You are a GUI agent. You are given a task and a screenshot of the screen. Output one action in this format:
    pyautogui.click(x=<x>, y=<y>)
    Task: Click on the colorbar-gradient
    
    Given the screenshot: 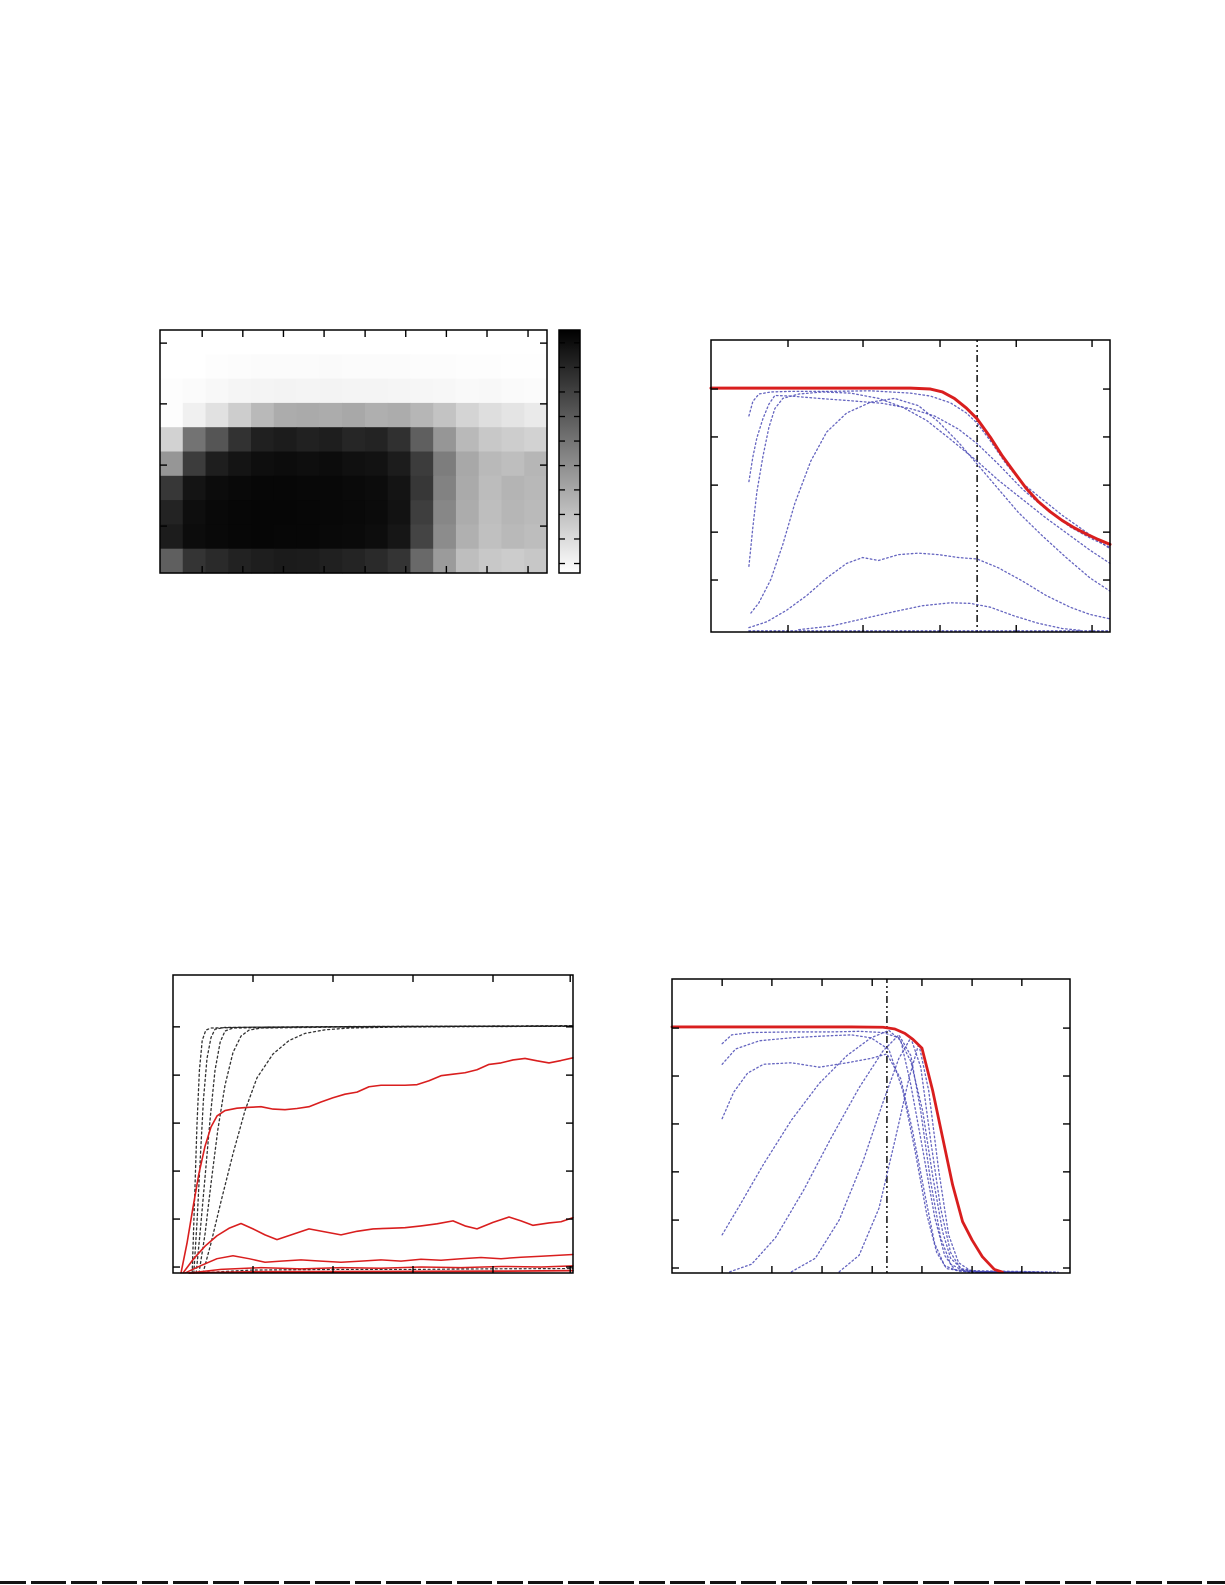 What is the action you would take?
    pyautogui.click(x=569, y=451)
    